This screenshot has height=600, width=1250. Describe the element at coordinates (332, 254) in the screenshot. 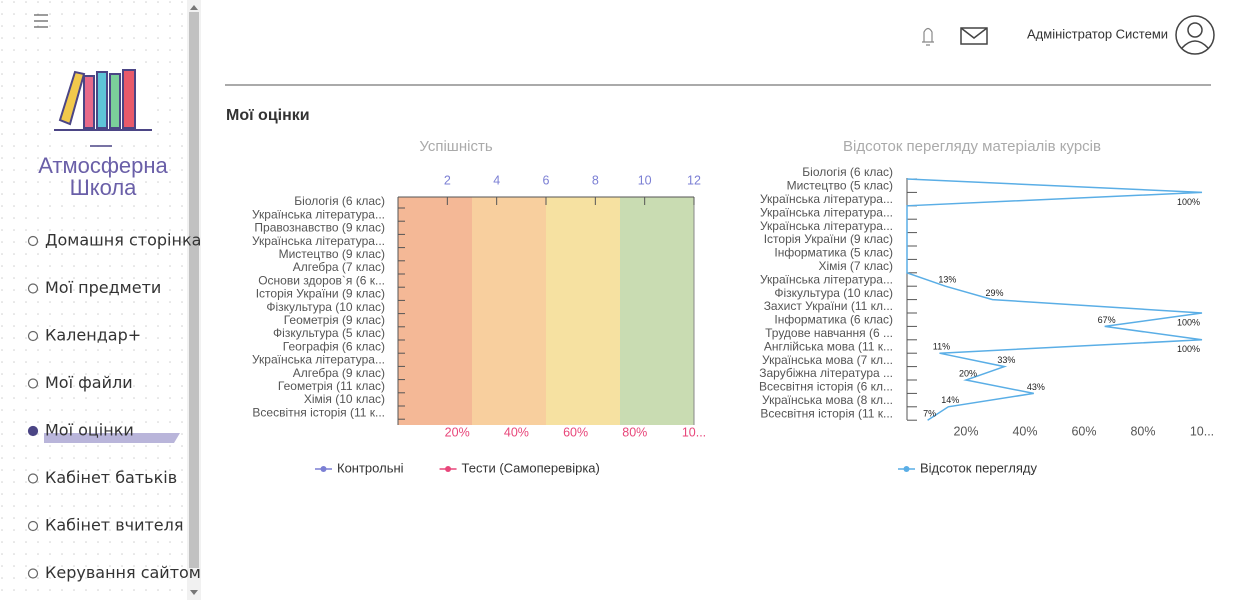

I see `category-label: Мистецтво (9 клас)` at that location.